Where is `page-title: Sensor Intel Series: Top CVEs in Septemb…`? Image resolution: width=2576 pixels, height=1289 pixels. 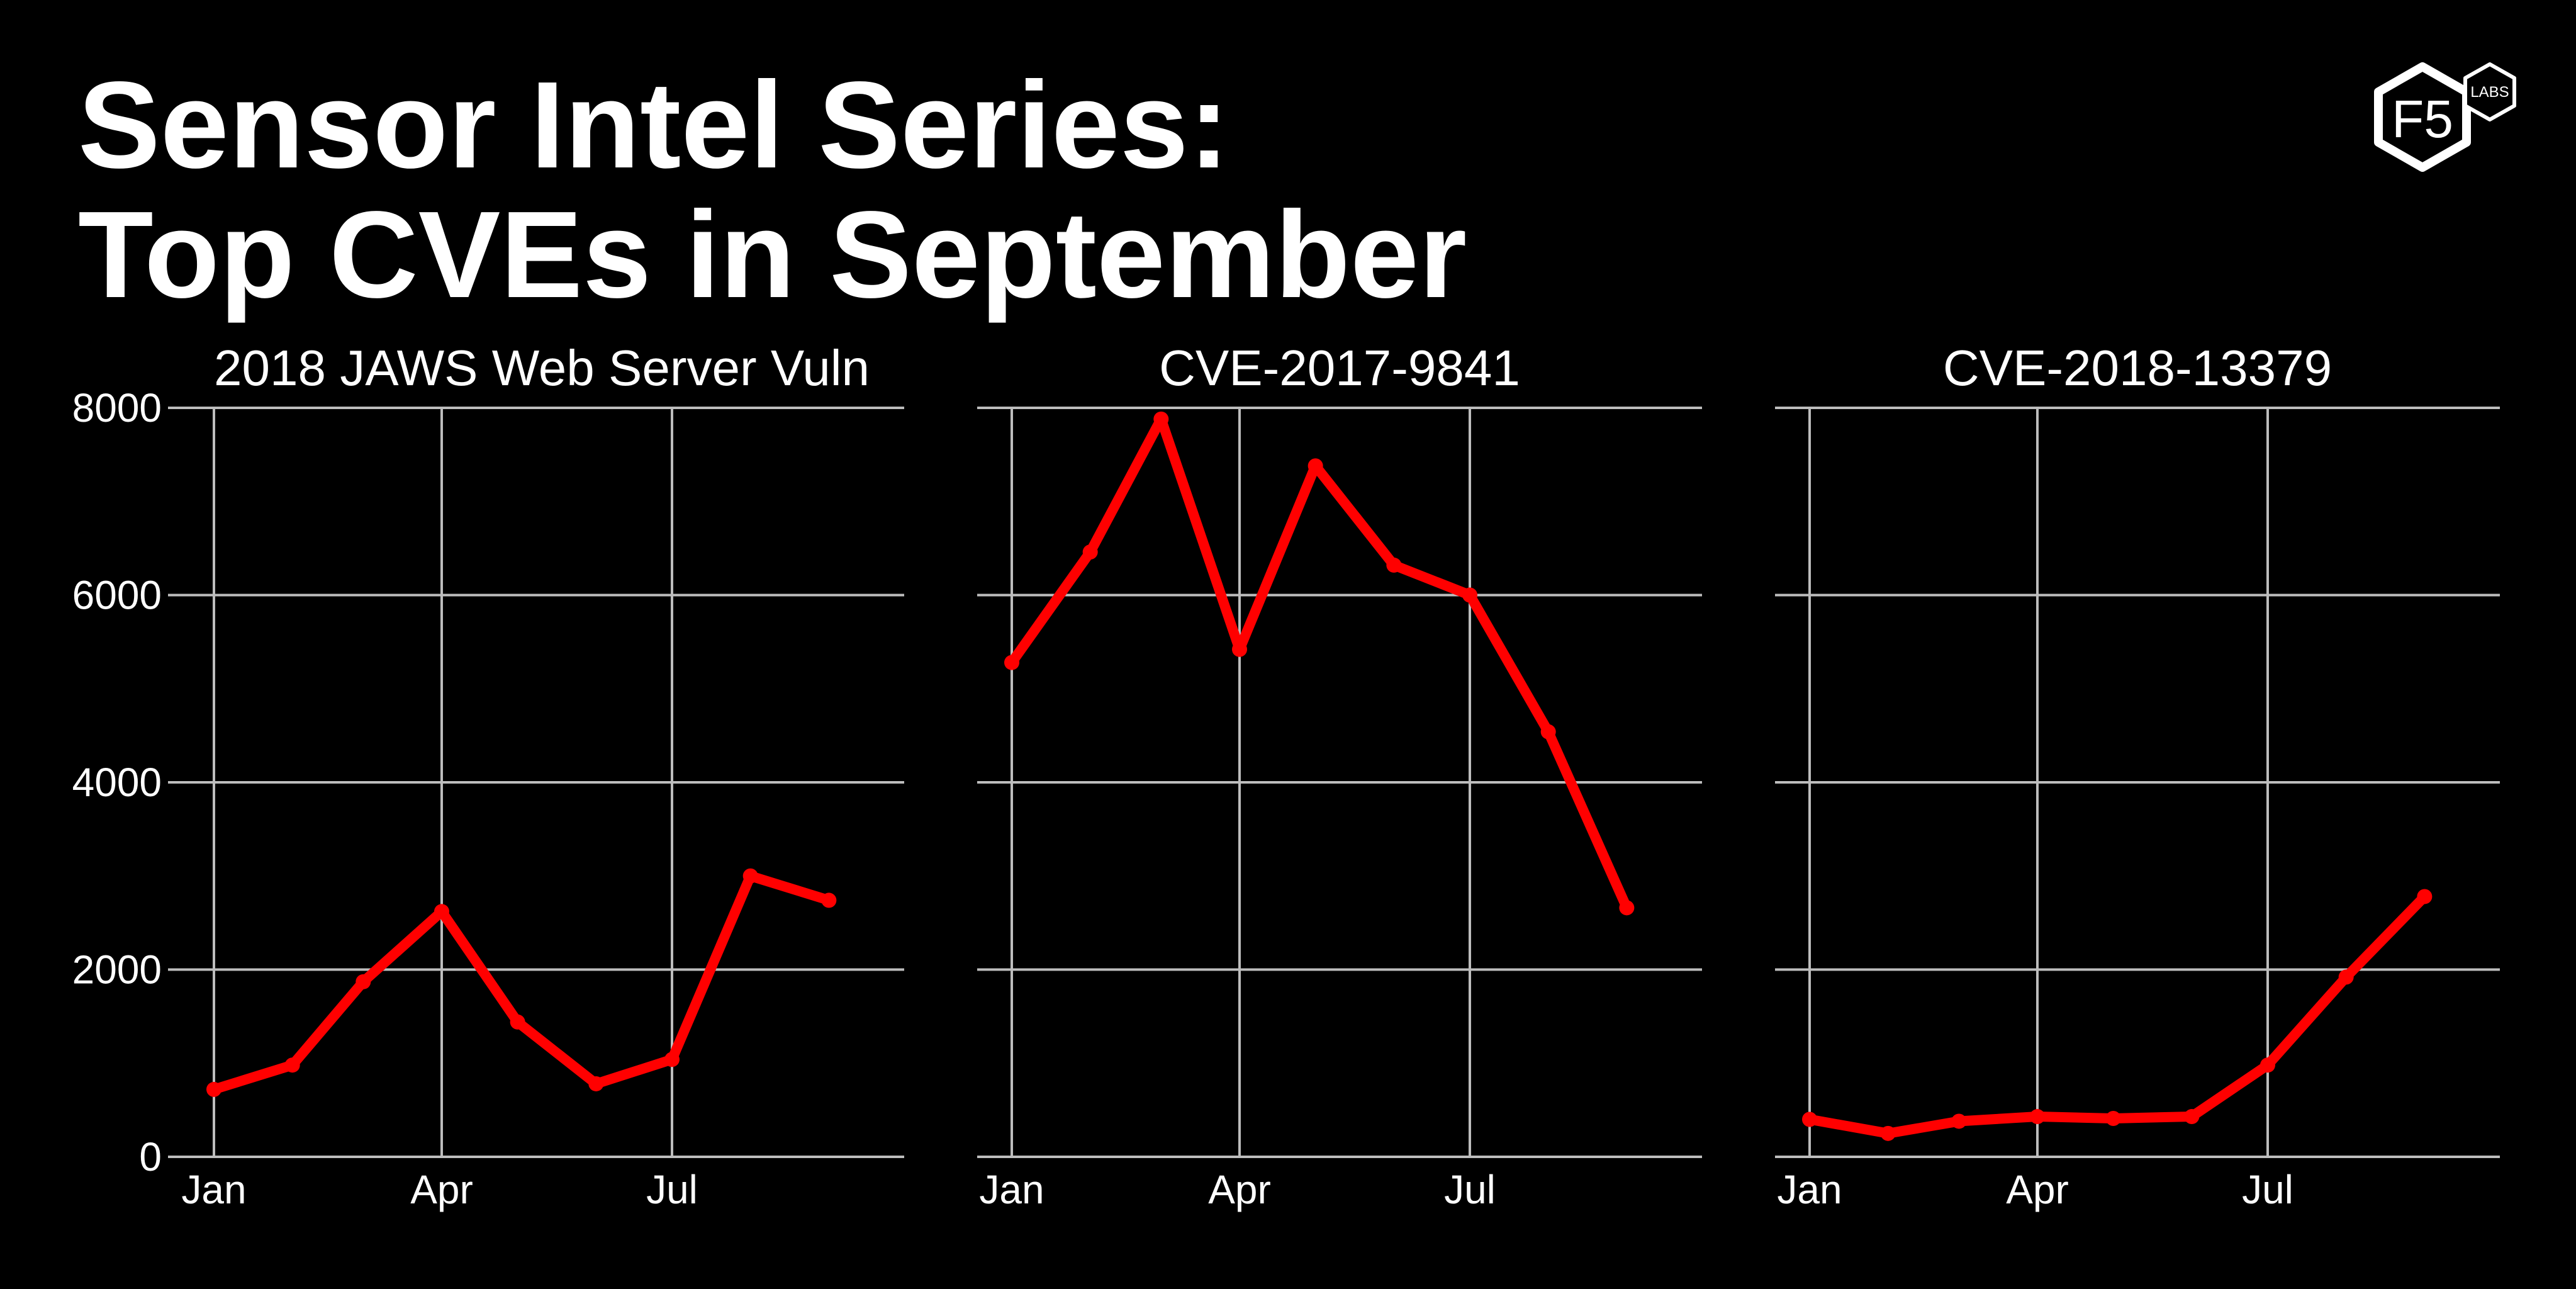
page-title: Sensor Intel Series: Top CVEs in Septemb… is located at coordinates (772, 190).